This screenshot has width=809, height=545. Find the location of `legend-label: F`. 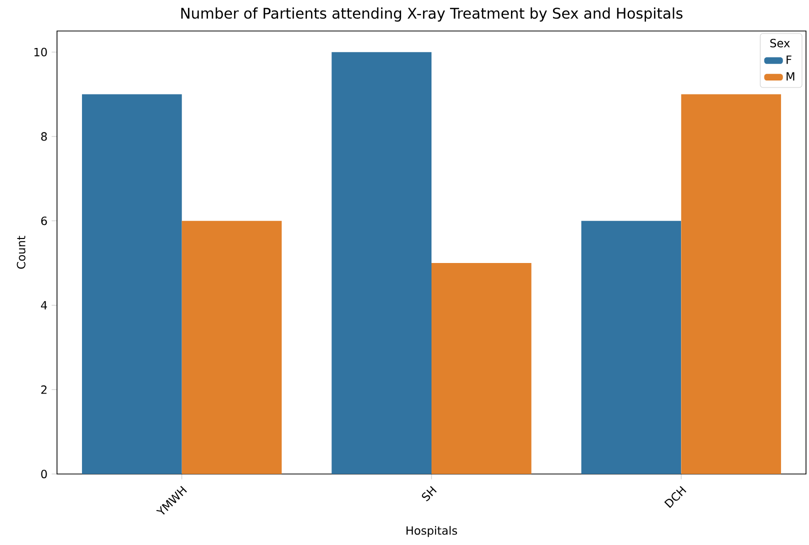

legend-label: F is located at coordinates (789, 60).